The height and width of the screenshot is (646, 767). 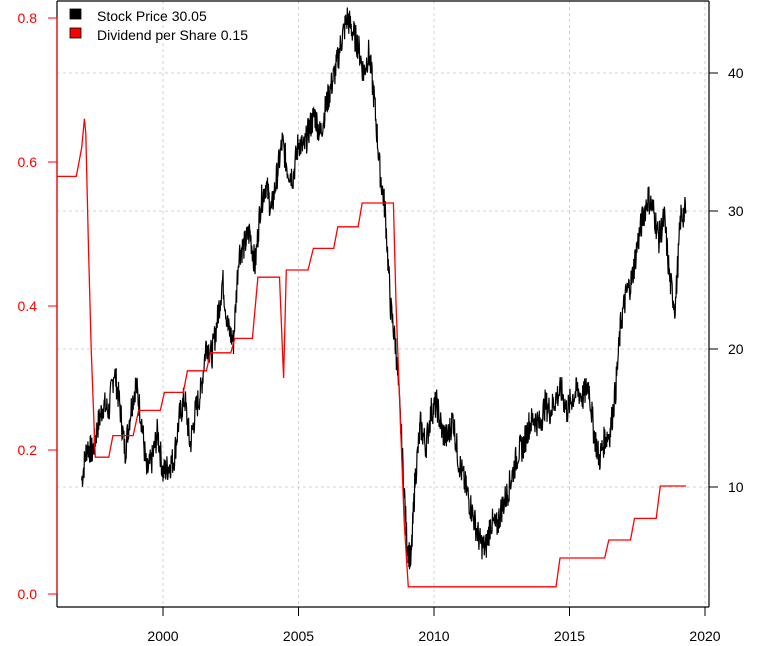 What do you see at coordinates (433, 636) in the screenshot?
I see `x-tick-label: 2010` at bounding box center [433, 636].